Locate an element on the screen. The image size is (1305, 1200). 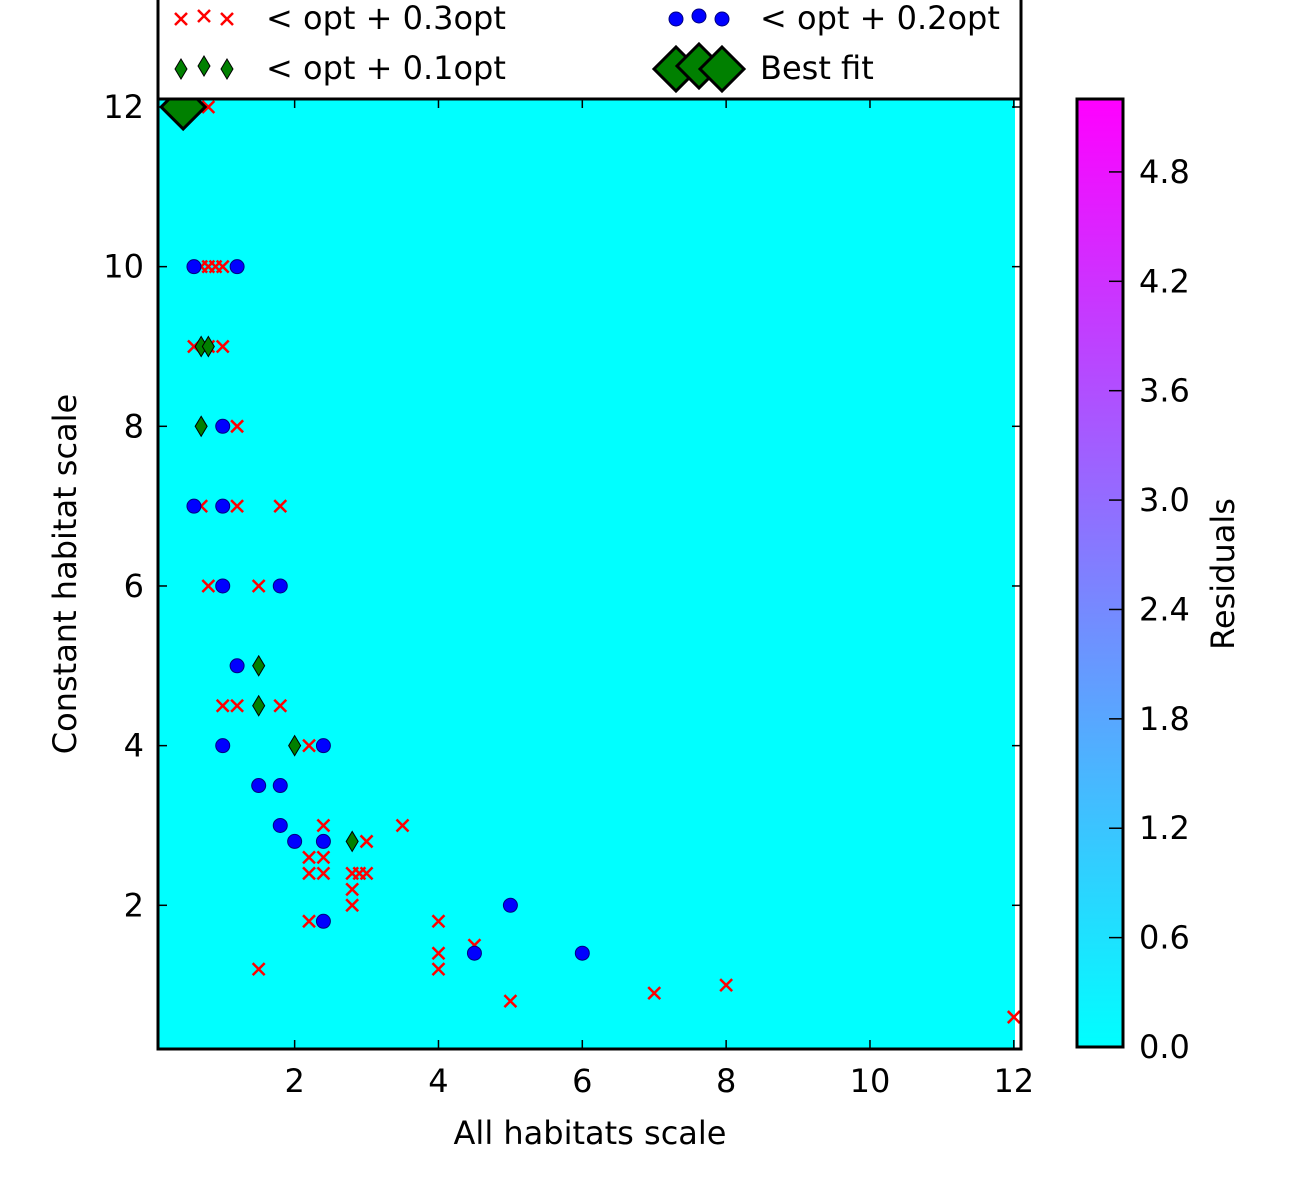
y-tick-label-2: 6 is located at coordinates (134, 586).